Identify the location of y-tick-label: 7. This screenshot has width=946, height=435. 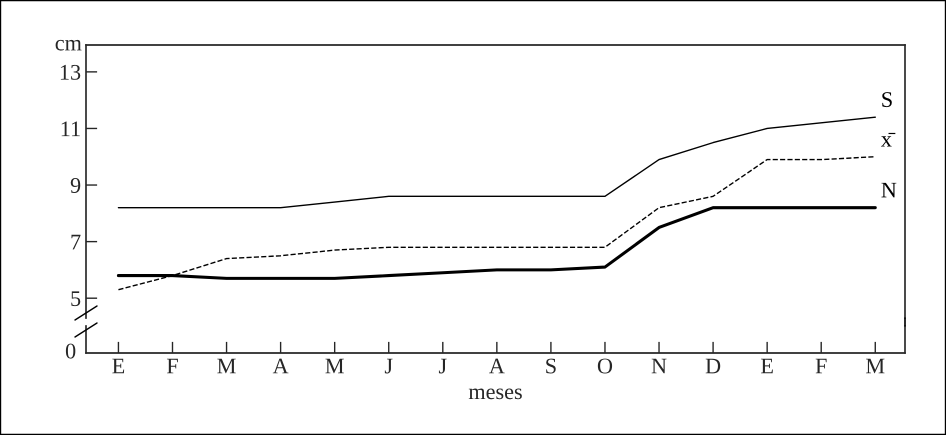
(75, 242).